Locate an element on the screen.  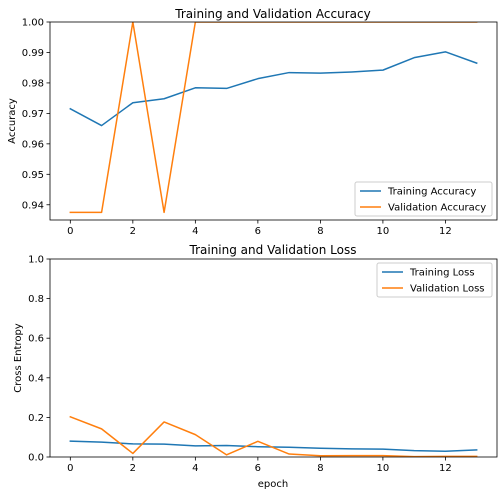
loss-y-tick-label: 0.2 is located at coordinates (36, 418).